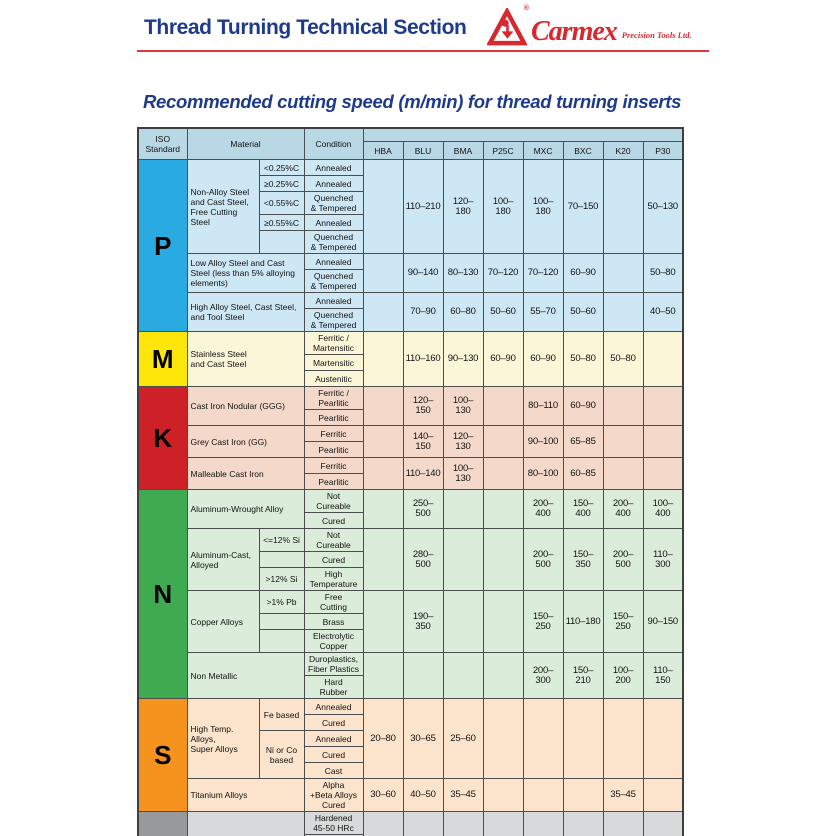  I want to click on material-cell: Cast Iron Nodular (GGG), so click(245, 406).